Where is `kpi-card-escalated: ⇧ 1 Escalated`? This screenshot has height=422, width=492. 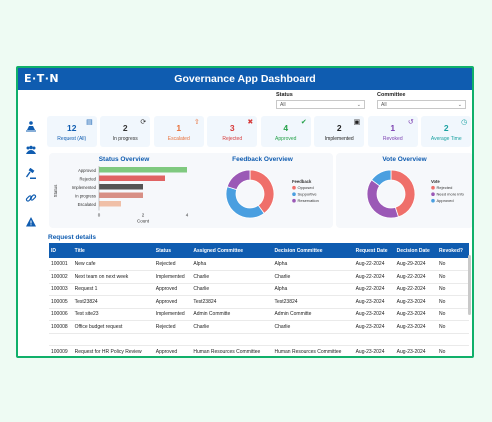
kpi-card-escalated: ⇧ 1 Escalated is located at coordinates (178, 131).